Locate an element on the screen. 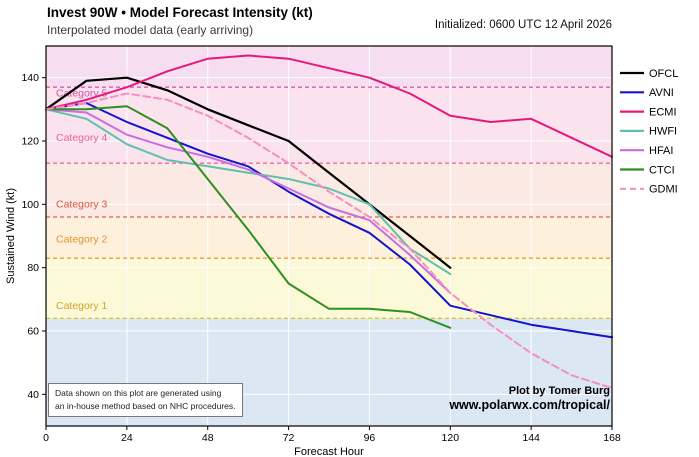  legend-label-hwfi: HWFI is located at coordinates (663, 132).